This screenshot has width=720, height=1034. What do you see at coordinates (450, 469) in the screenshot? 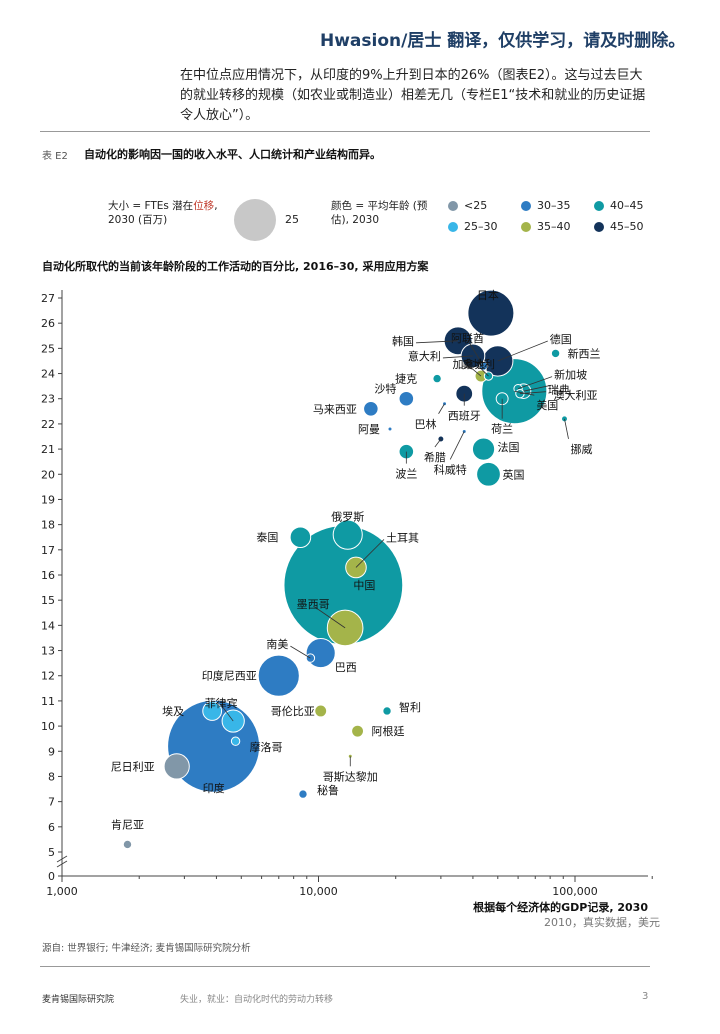
I see `point-label: 科威特` at bounding box center [450, 469].